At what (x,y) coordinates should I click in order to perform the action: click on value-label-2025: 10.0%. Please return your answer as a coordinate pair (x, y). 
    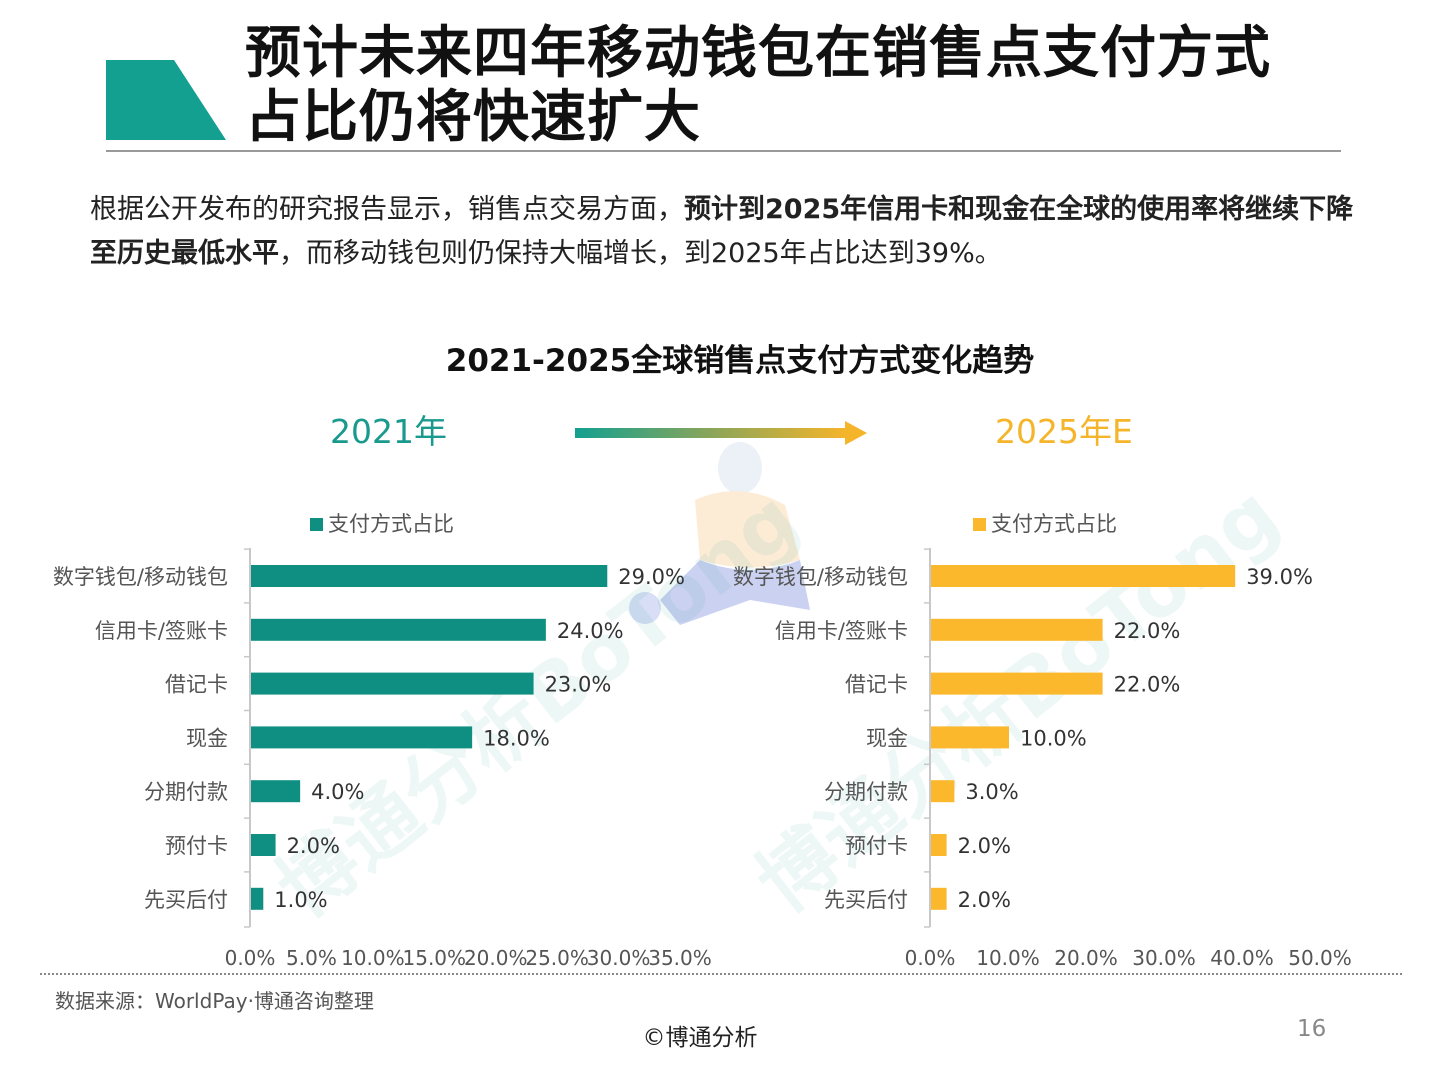
    Looking at the image, I should click on (1053, 738).